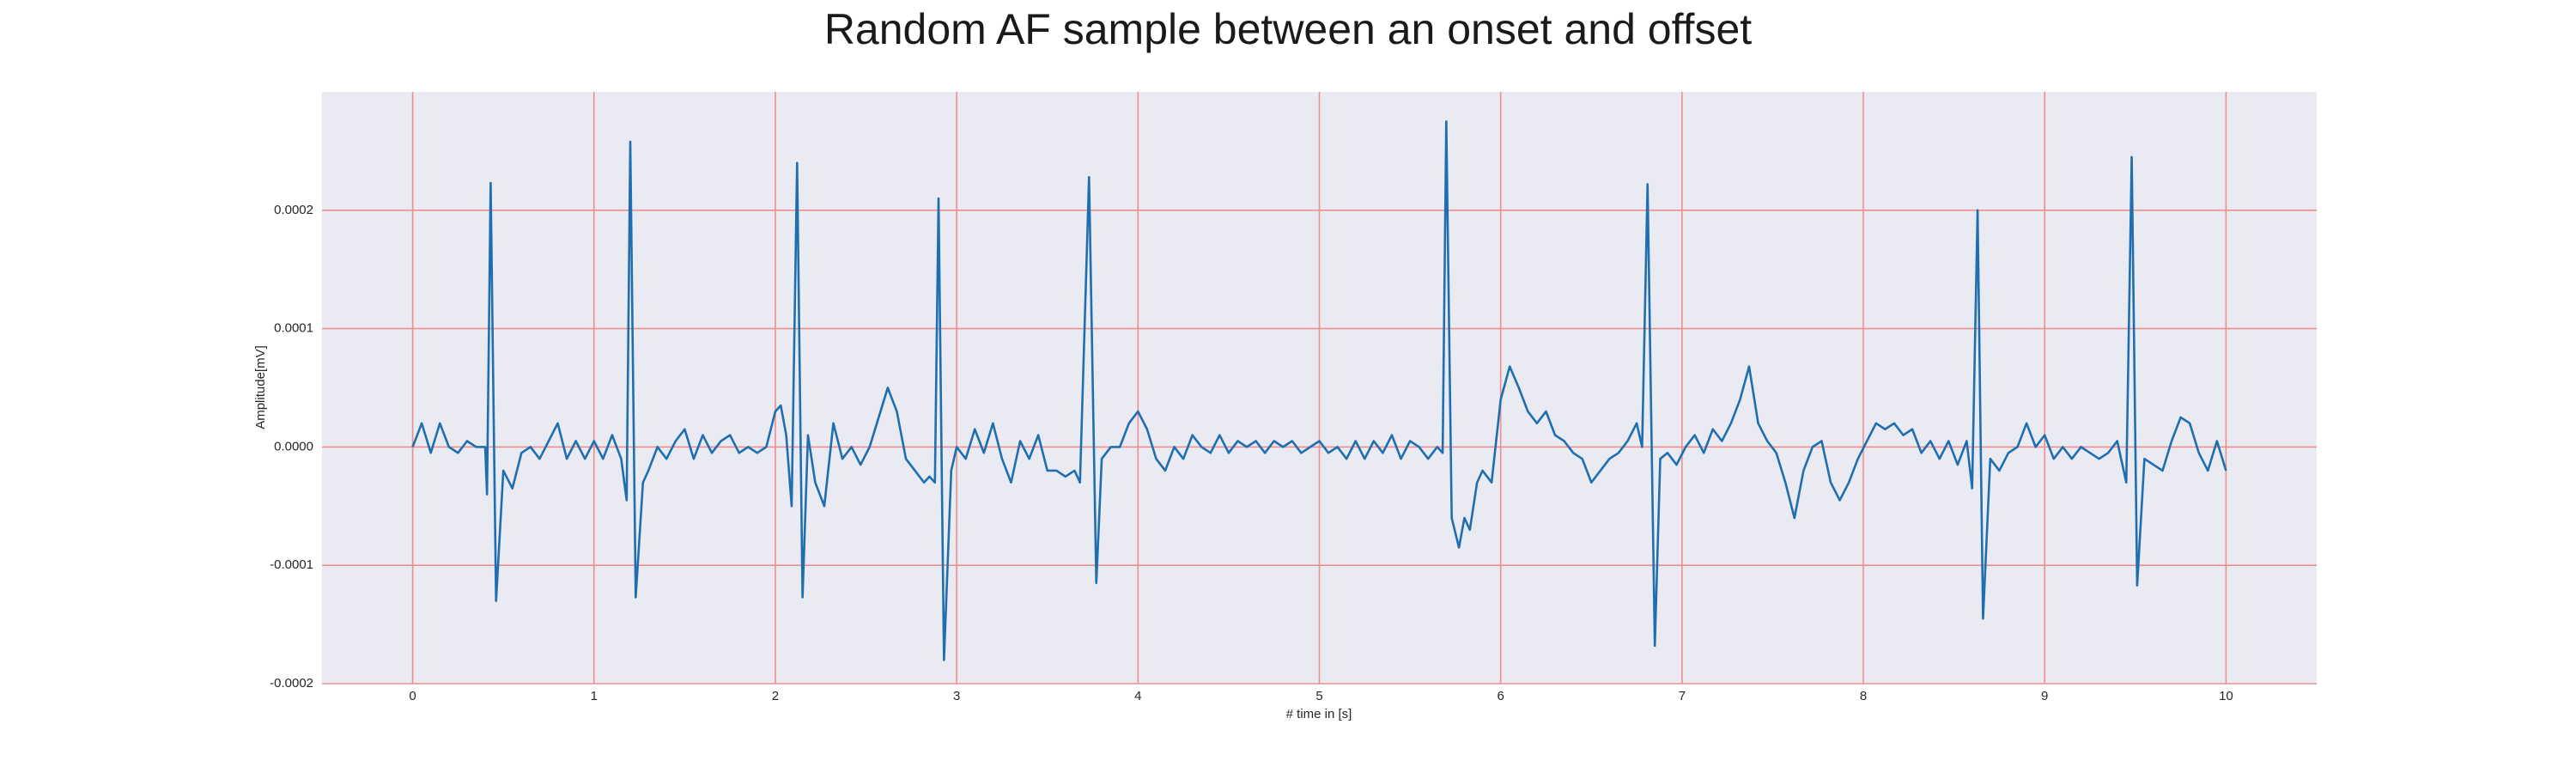 This screenshot has width=2576, height=773. Describe the element at coordinates (1864, 696) in the screenshot. I see `x-tick-label: 8` at that location.